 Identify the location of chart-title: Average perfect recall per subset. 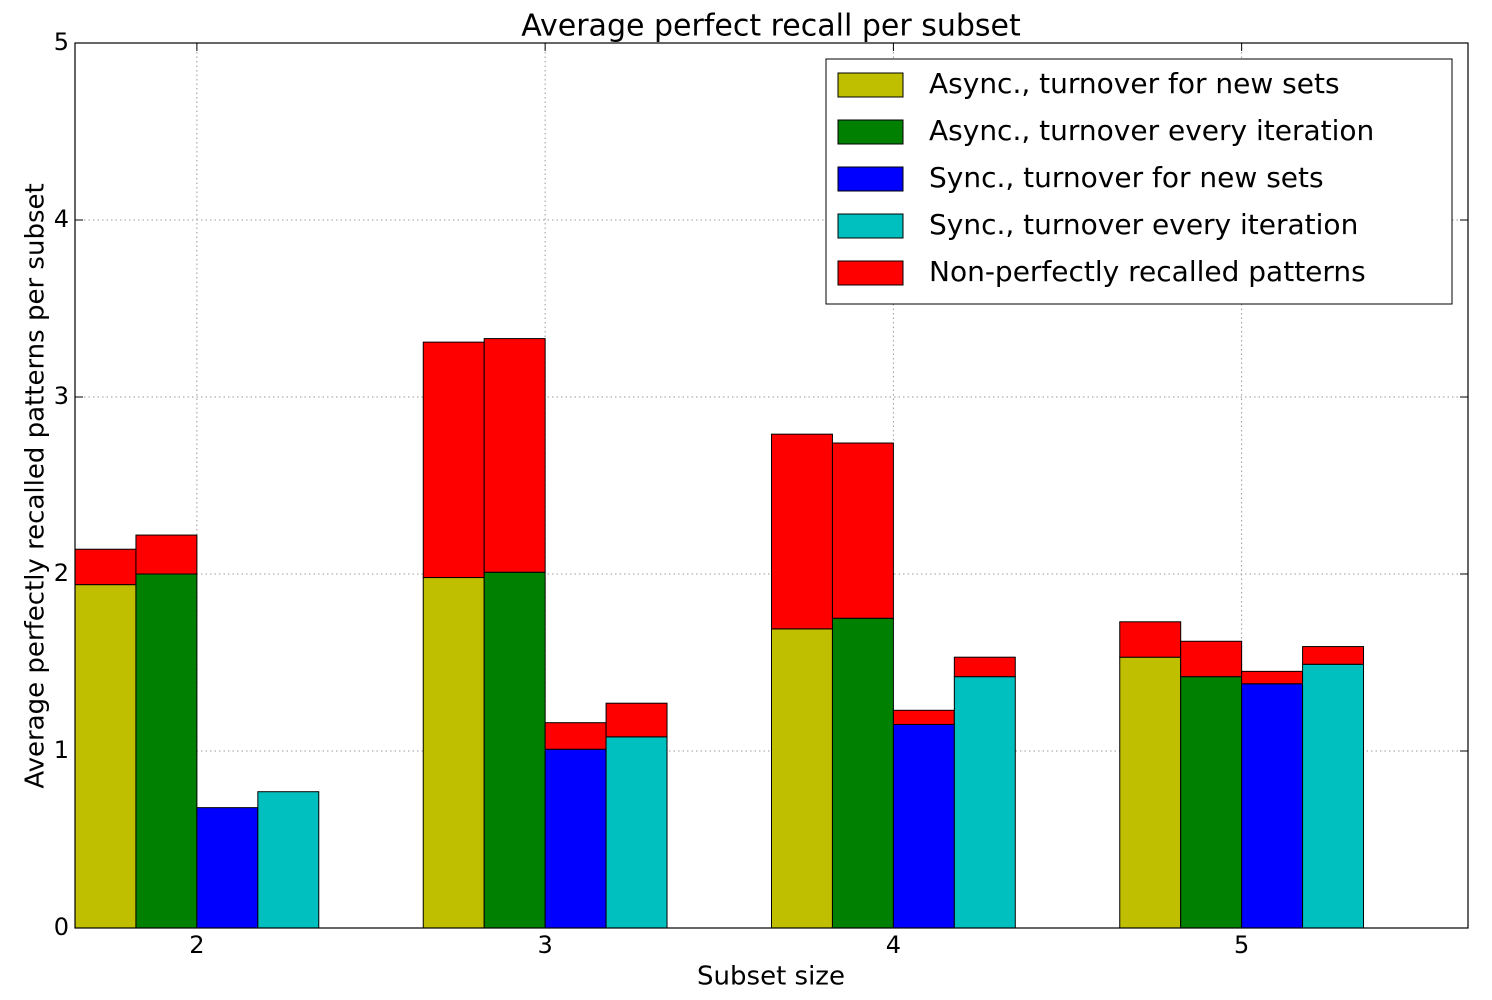
(771, 26).